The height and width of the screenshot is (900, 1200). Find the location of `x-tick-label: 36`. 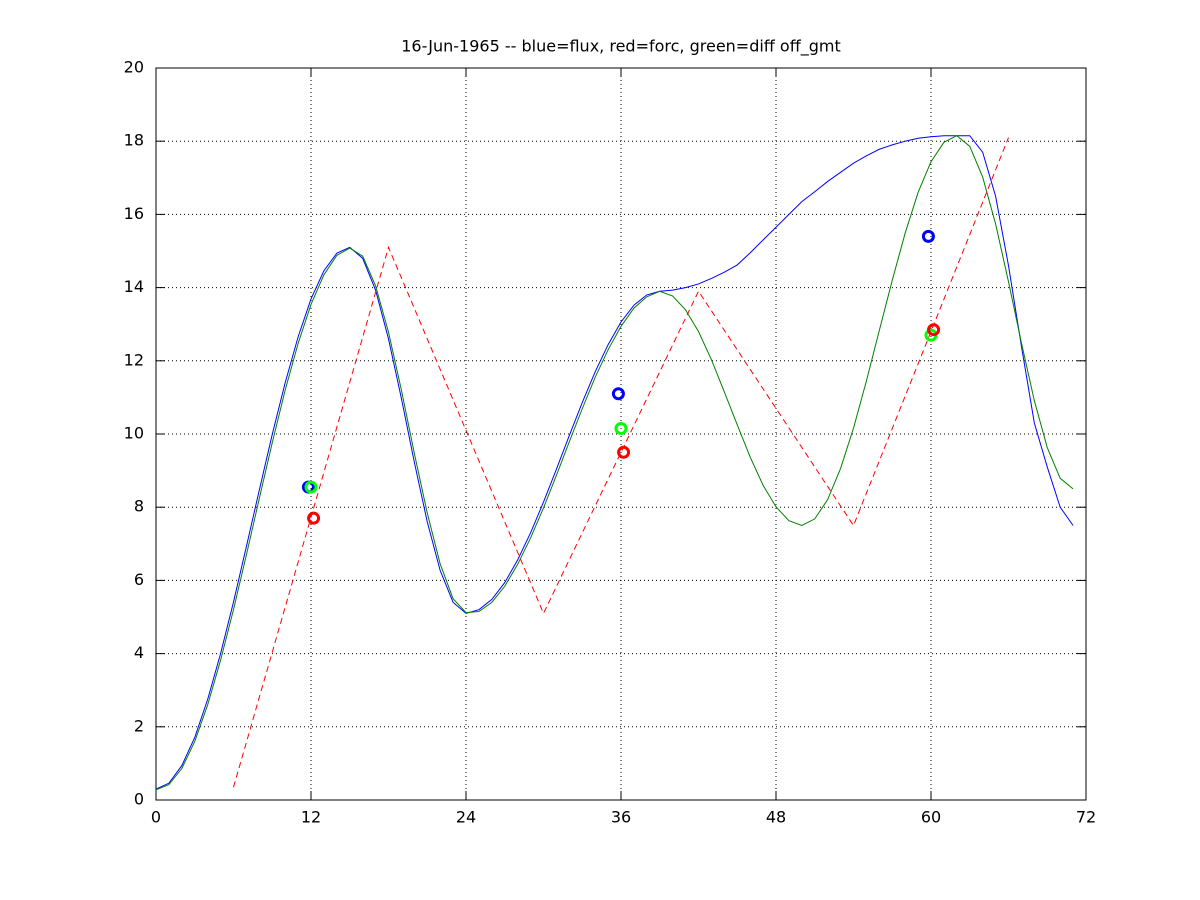

x-tick-label: 36 is located at coordinates (621, 817).